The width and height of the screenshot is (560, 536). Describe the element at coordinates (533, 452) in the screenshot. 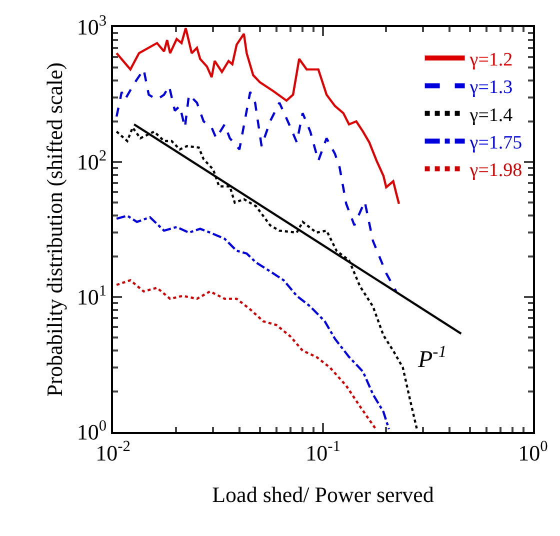

I see `x-tick-label: 10$^{0}$` at that location.